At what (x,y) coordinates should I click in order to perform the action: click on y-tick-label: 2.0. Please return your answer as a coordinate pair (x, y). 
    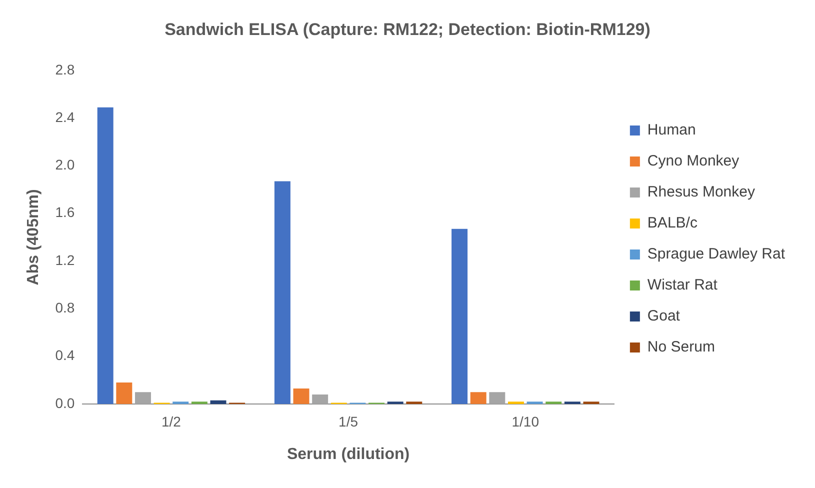
    Looking at the image, I should click on (65, 164).